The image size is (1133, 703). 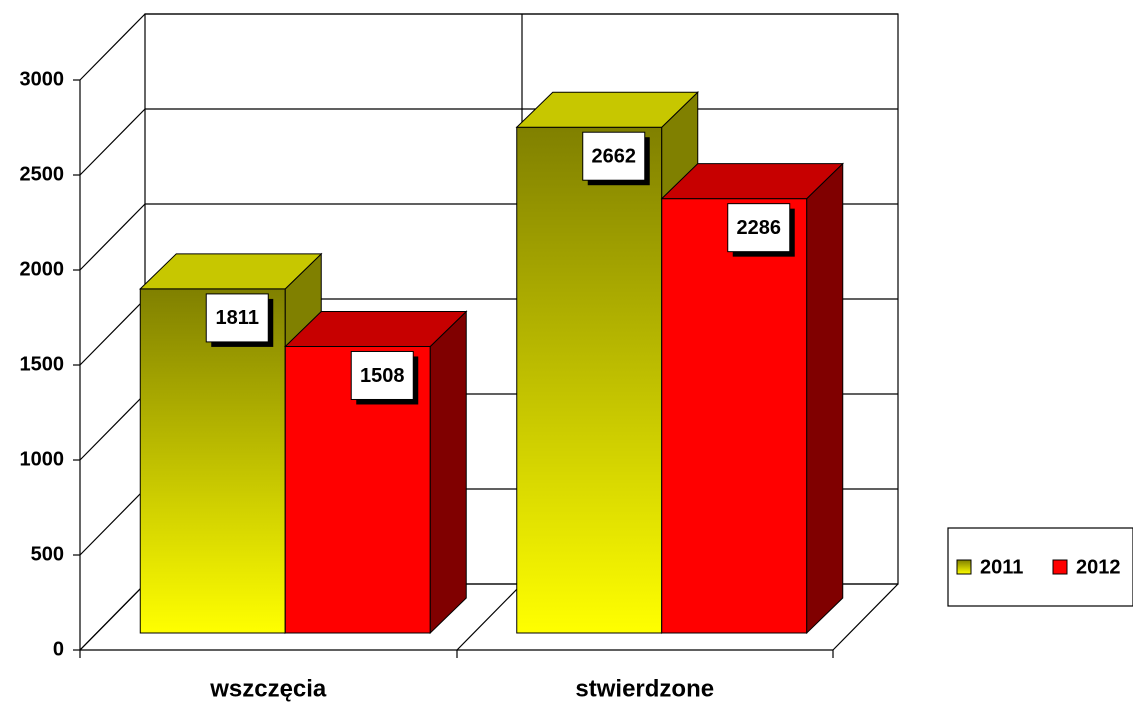 What do you see at coordinates (42, 269) in the screenshot?
I see `y-tick-label: 2000` at bounding box center [42, 269].